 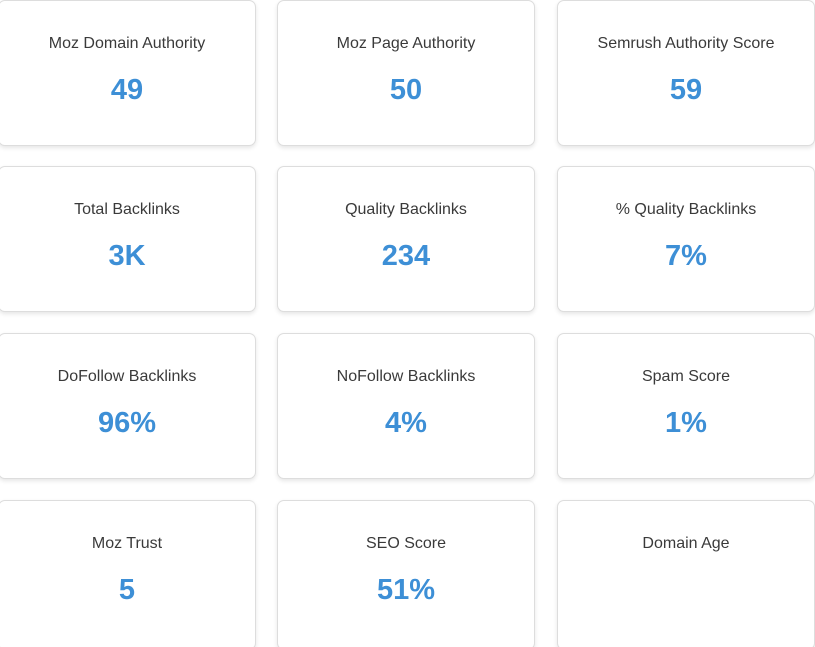 I want to click on metric-label: Moz Page Authority, so click(x=406, y=43).